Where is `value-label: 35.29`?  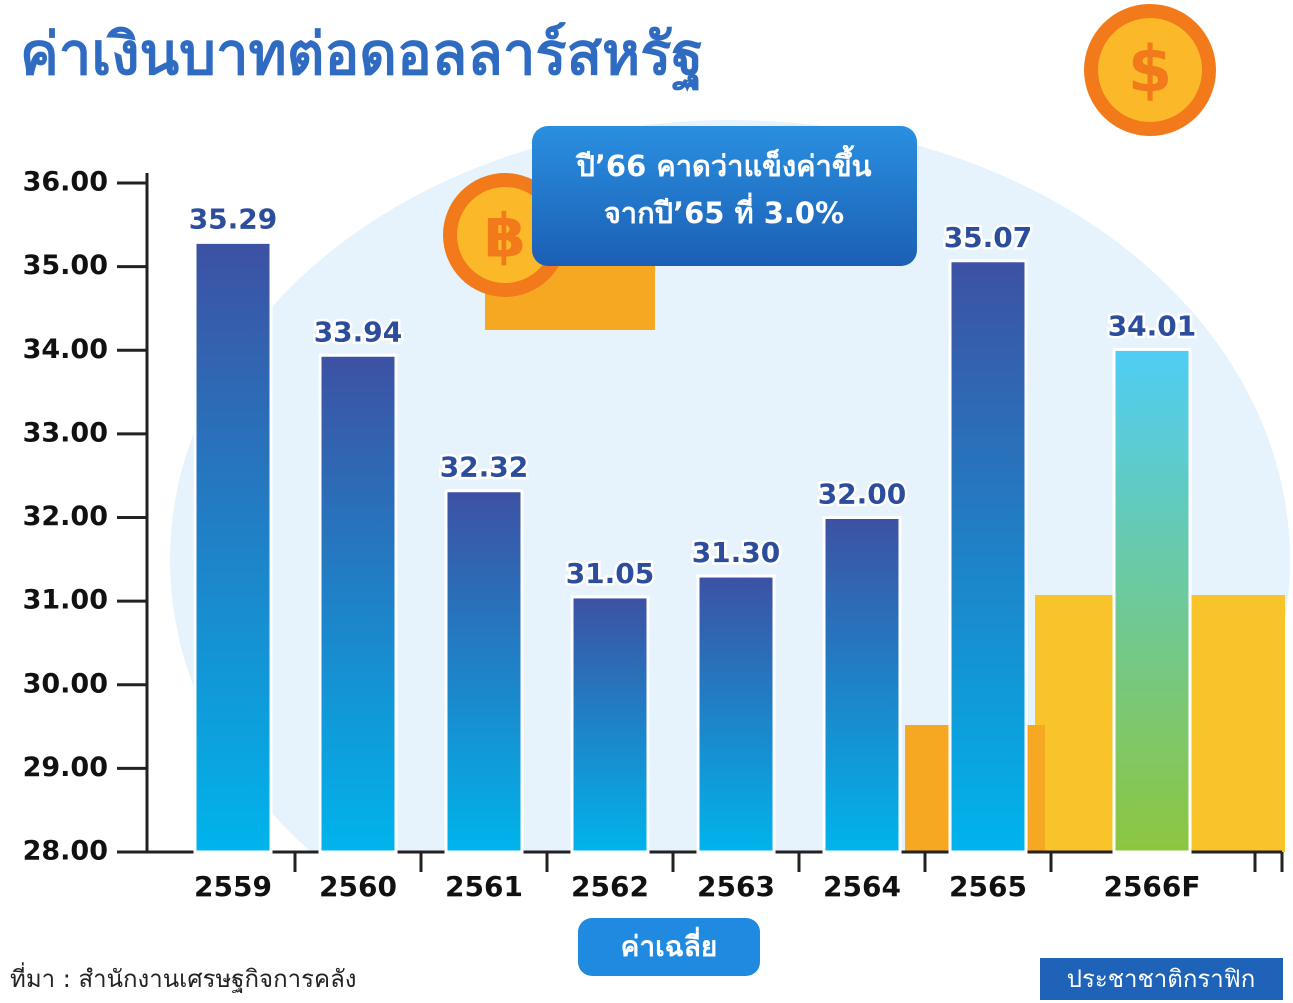 value-label: 35.29 is located at coordinates (233, 218).